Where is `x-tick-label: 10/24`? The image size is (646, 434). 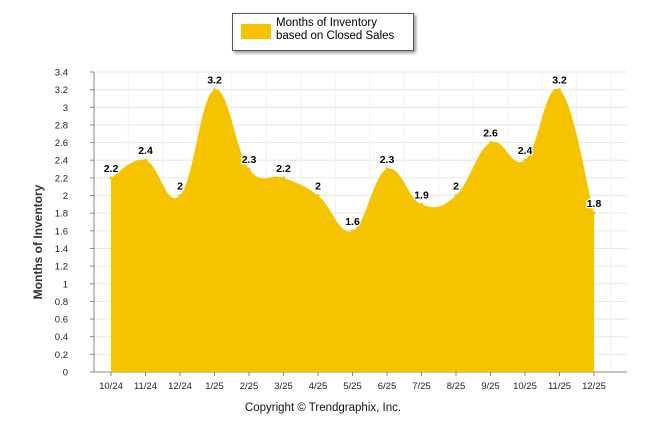 x-tick-label: 10/24 is located at coordinates (111, 386).